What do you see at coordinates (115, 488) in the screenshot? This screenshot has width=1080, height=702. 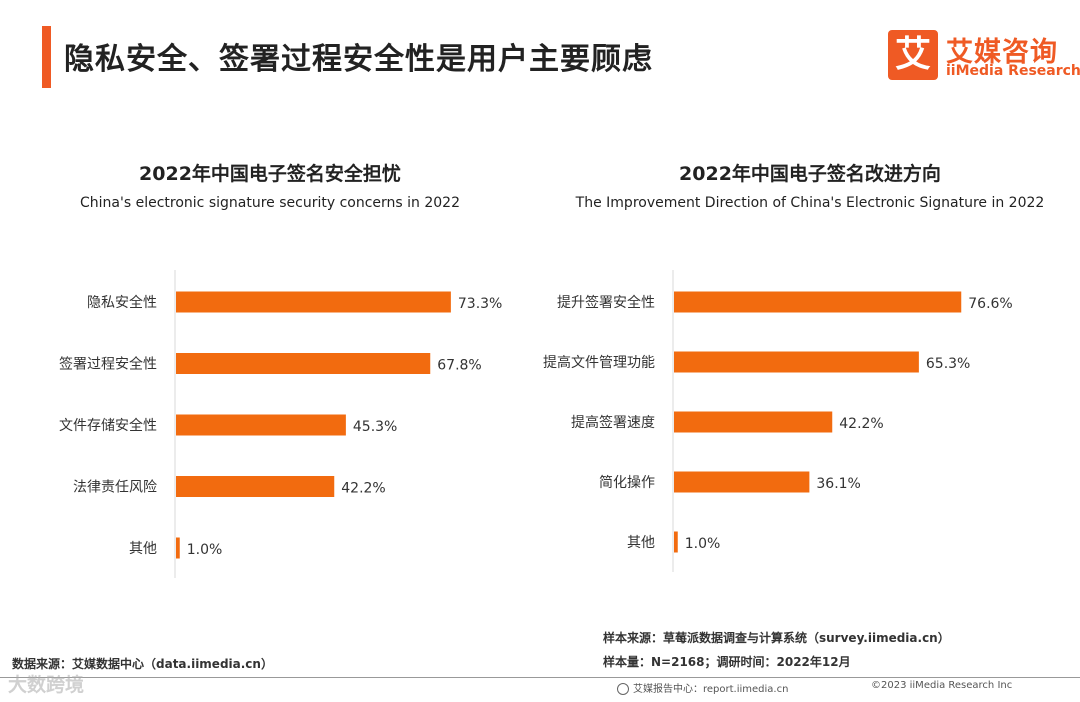 I see `category-label: 法律责任风险` at bounding box center [115, 488].